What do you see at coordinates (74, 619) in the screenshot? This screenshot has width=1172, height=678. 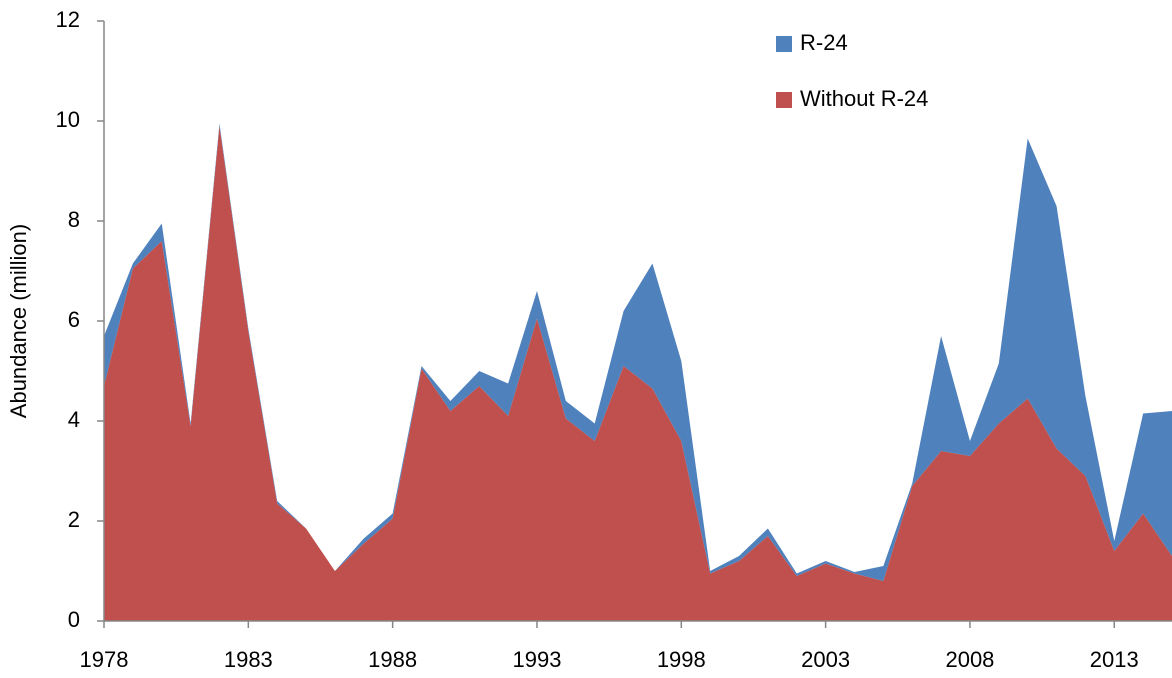 I see `y-tick-label: 0` at bounding box center [74, 619].